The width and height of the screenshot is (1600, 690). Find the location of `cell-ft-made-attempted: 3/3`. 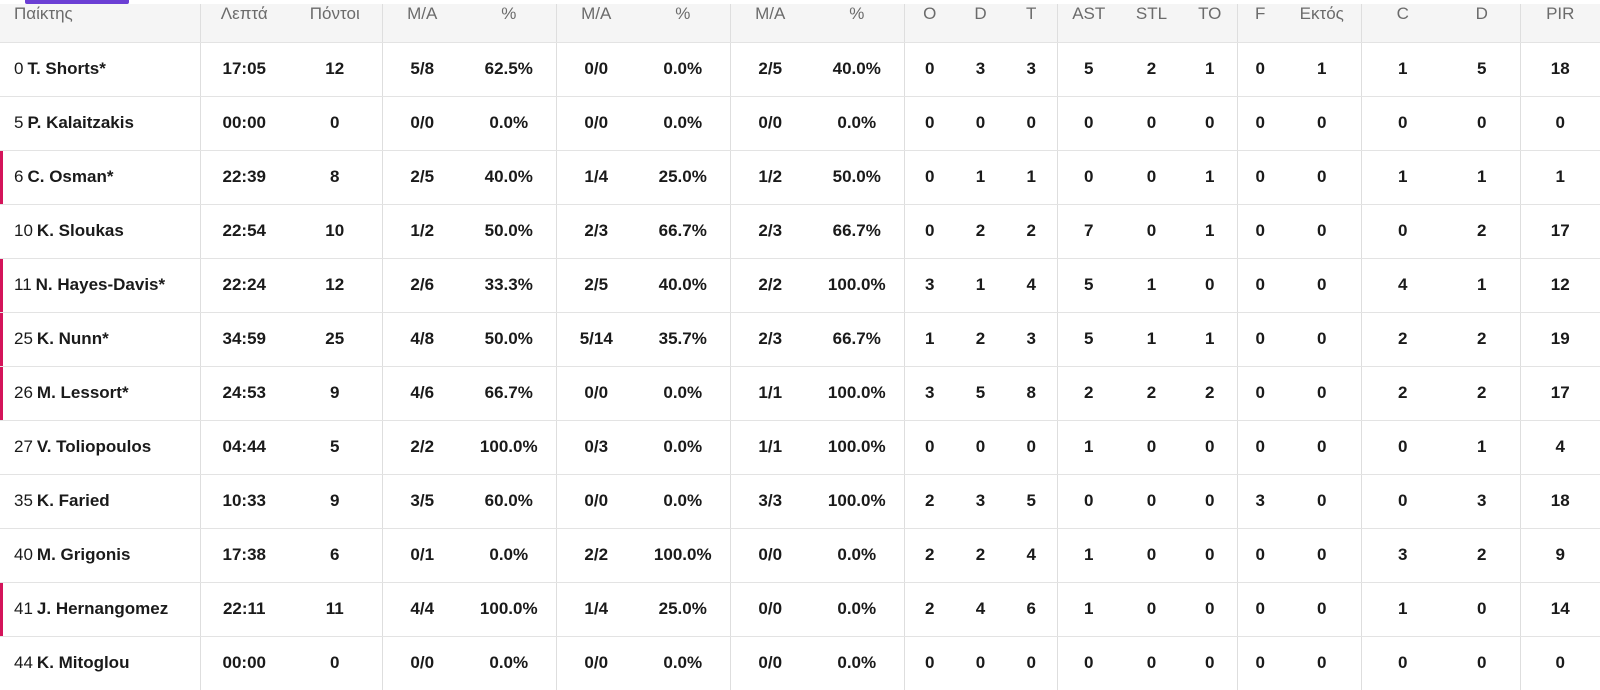

cell-ft-made-attempted: 3/3 is located at coordinates (770, 501).